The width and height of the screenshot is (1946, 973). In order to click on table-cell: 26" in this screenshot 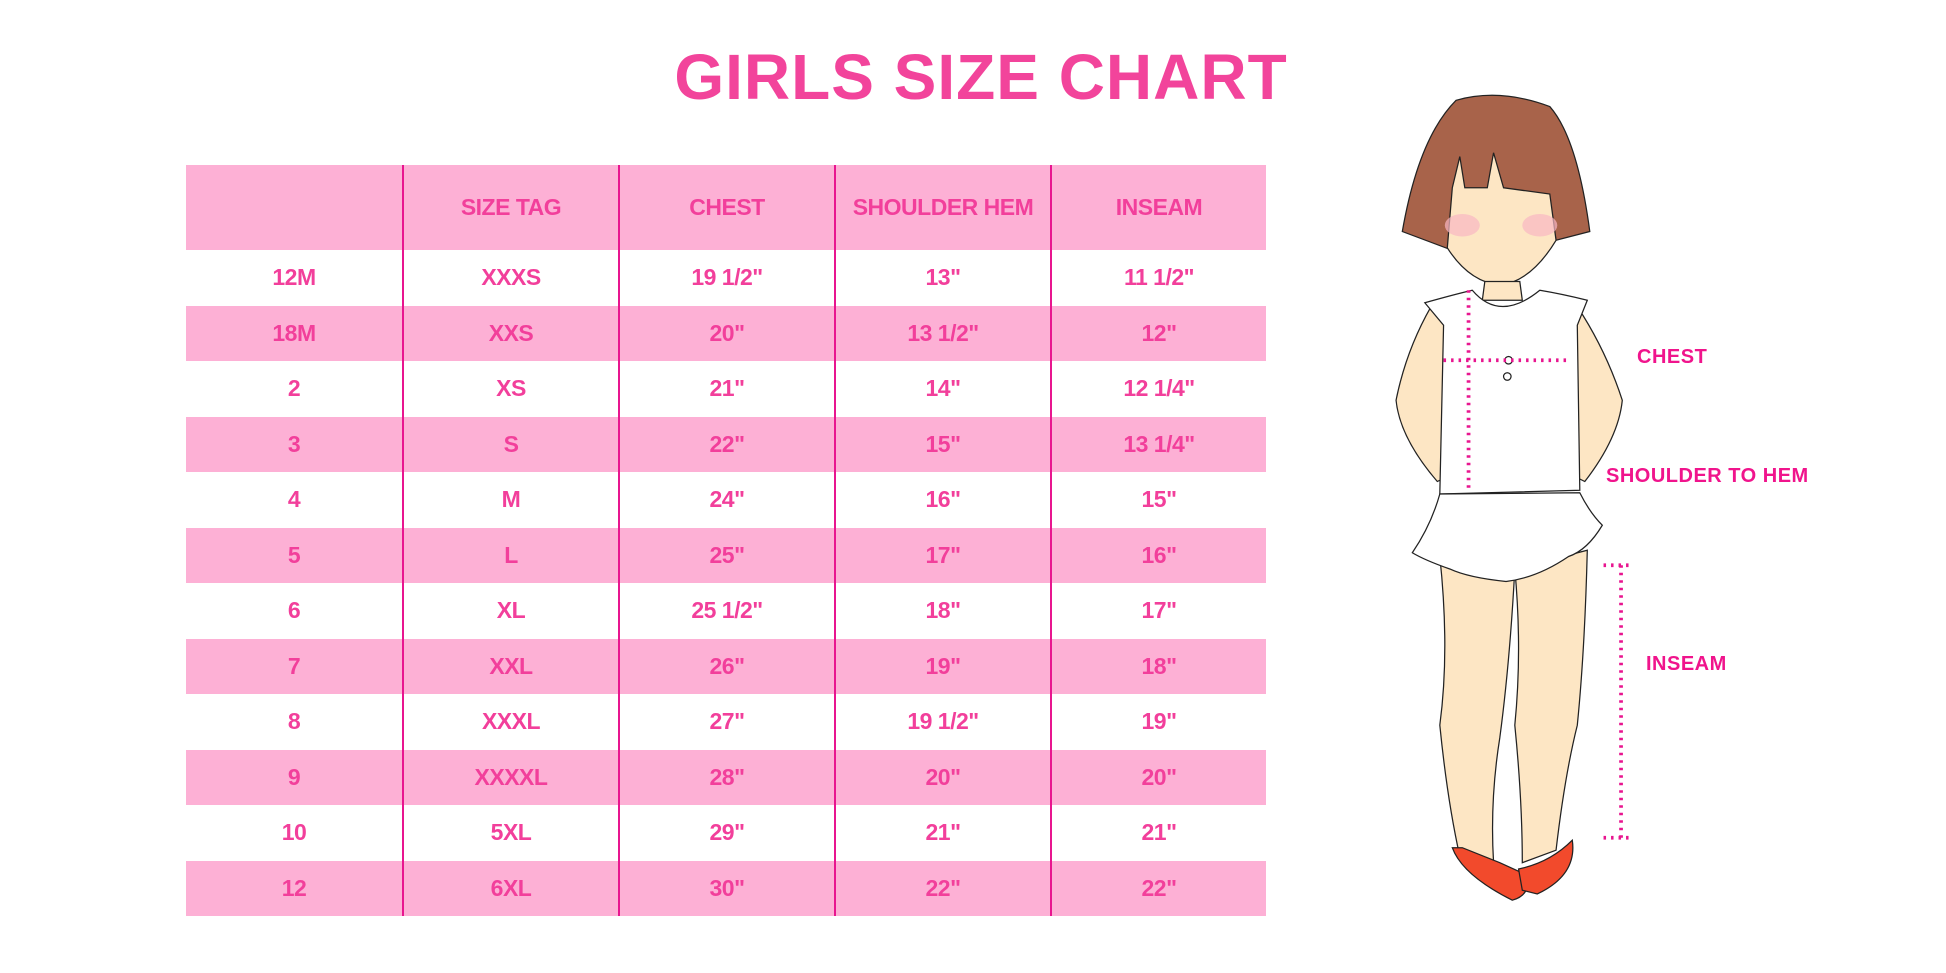, I will do `click(726, 666)`.